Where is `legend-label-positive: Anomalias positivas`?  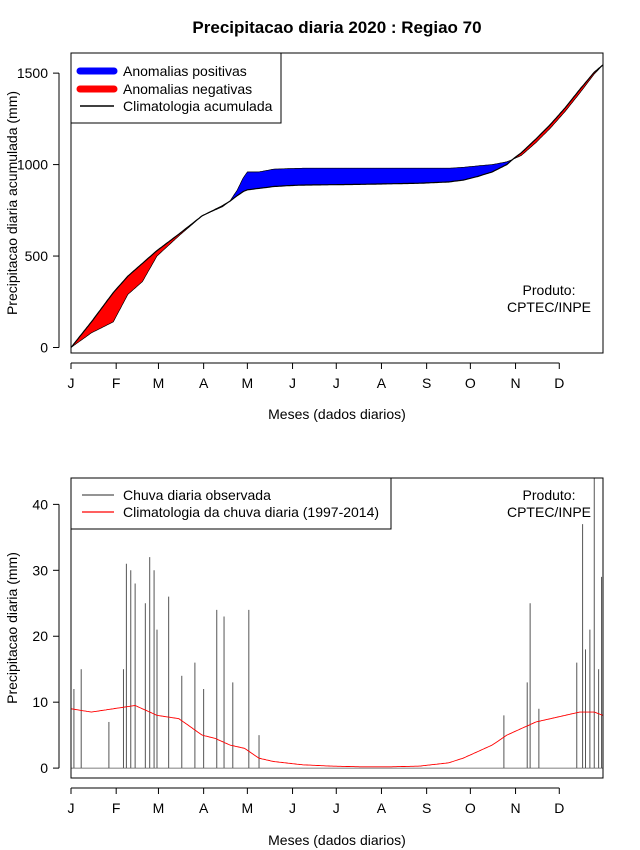
legend-label-positive: Anomalias positivas is located at coordinates (185, 71).